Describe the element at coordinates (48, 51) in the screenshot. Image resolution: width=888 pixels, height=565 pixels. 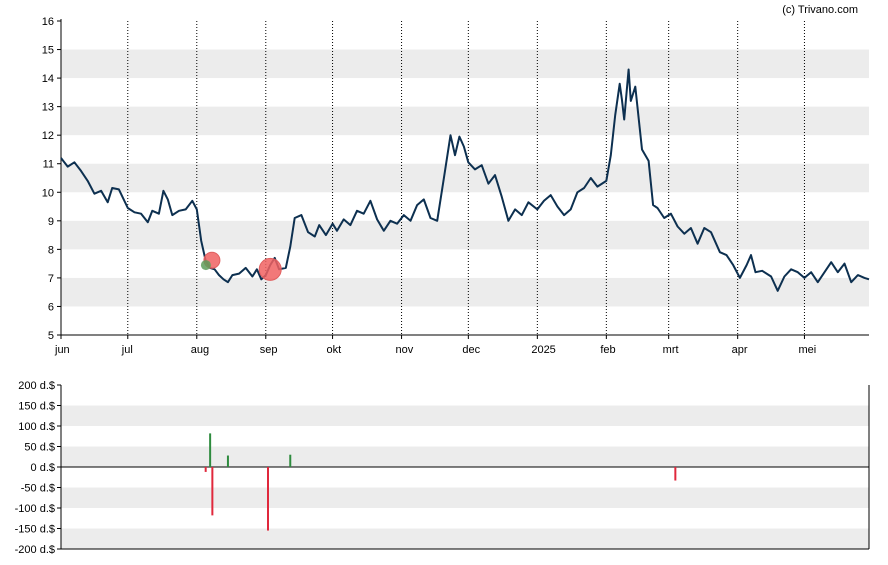
I see `y-tick-label: 15` at that location.